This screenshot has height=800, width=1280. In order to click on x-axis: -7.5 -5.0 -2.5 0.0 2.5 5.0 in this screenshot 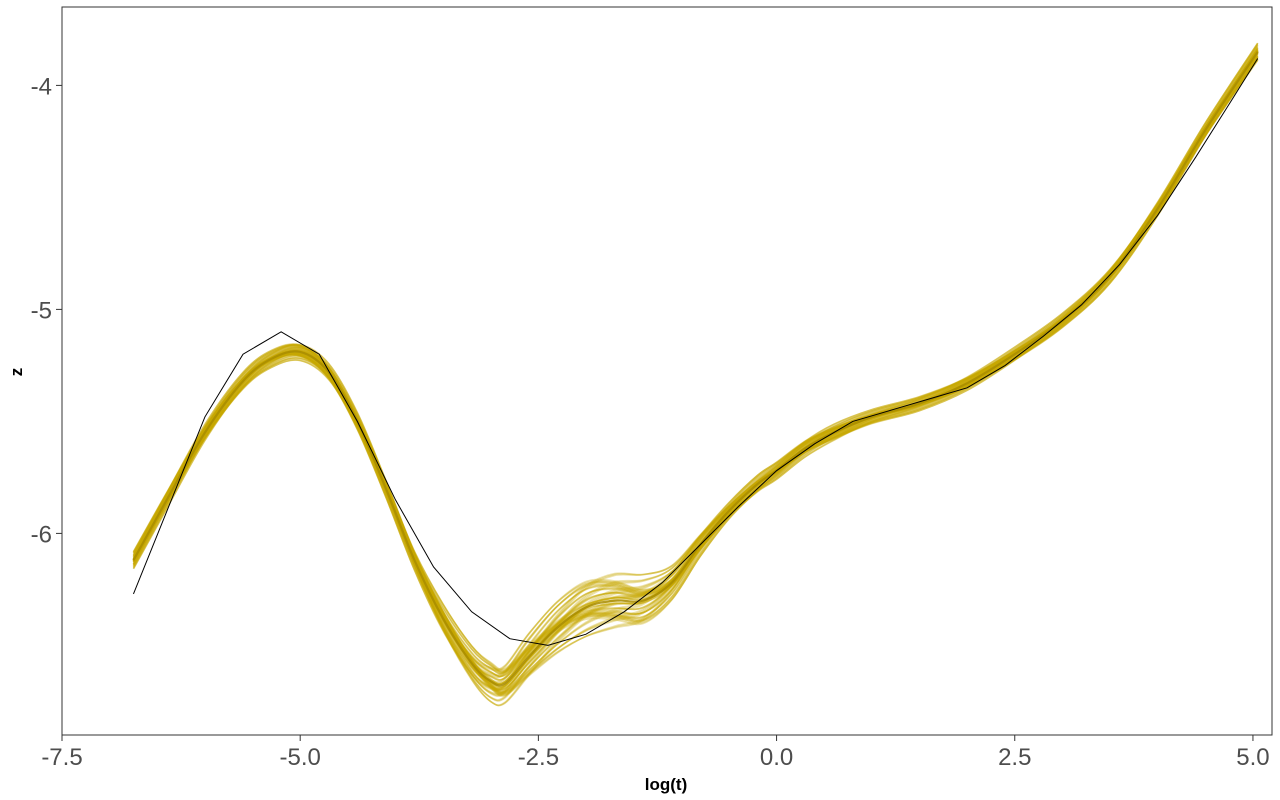, I will do `click(655, 753)`.